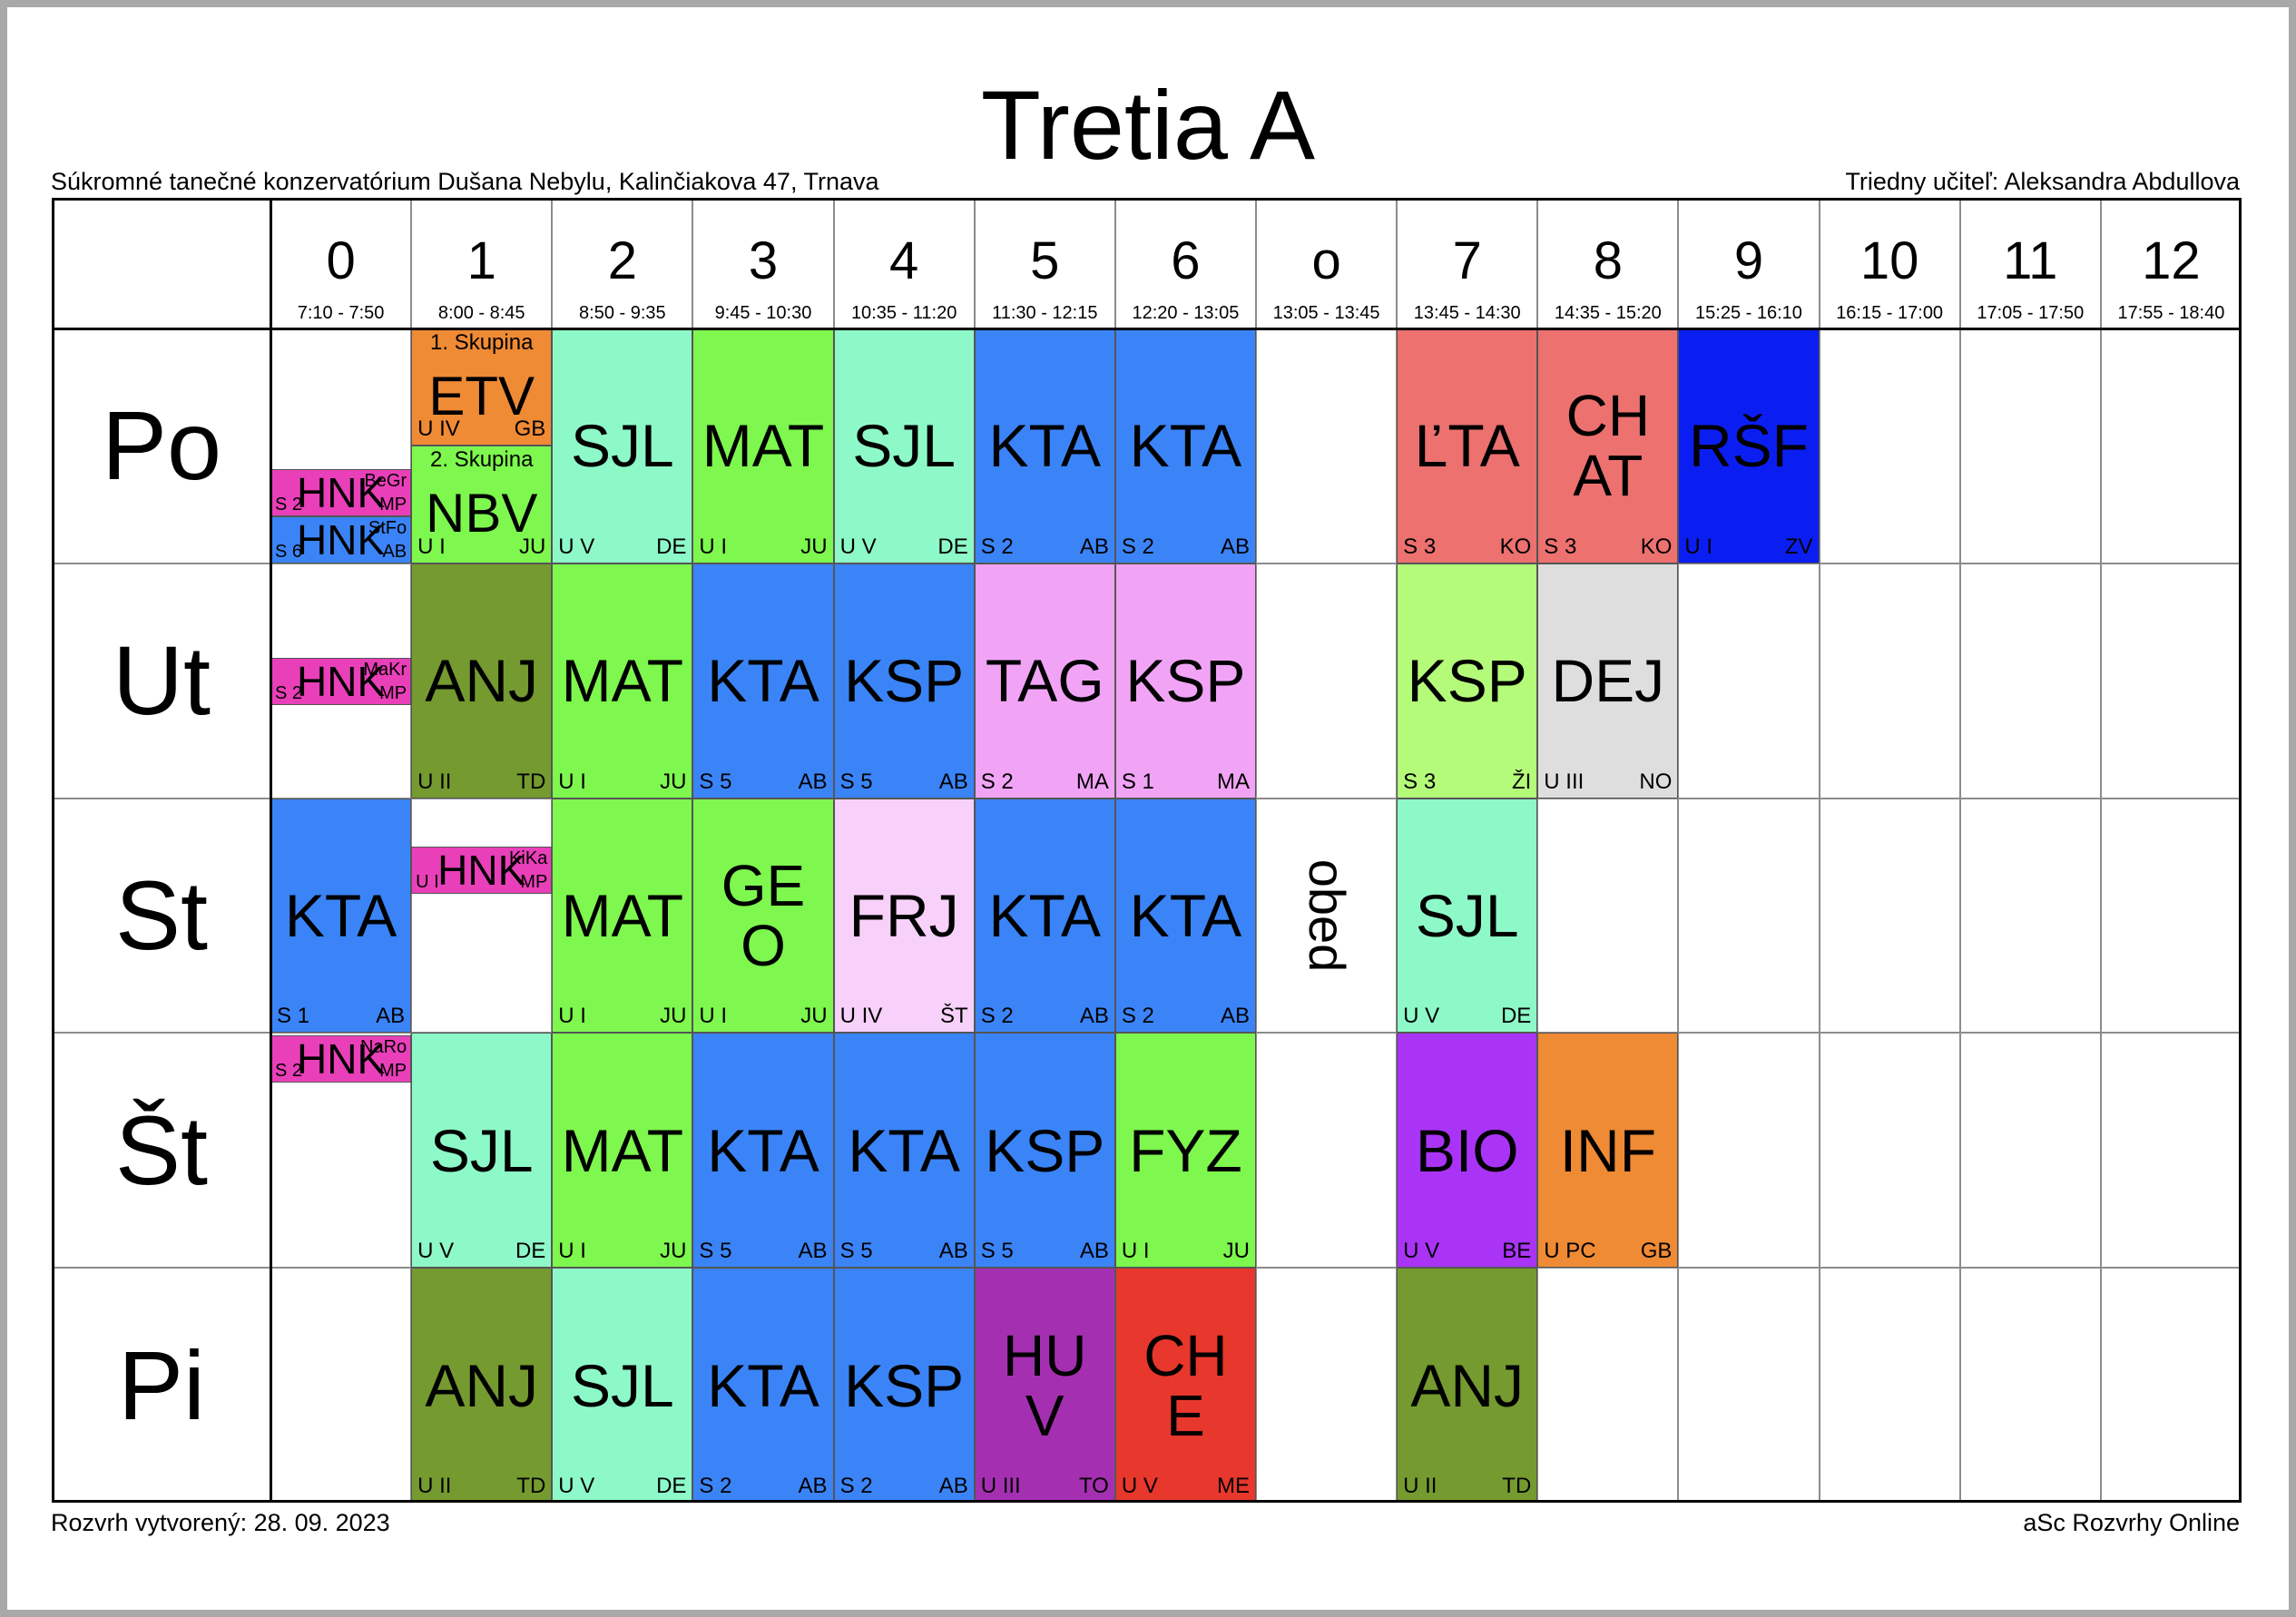 The image size is (2296, 1617). I want to click on period-number: 6, so click(1186, 260).